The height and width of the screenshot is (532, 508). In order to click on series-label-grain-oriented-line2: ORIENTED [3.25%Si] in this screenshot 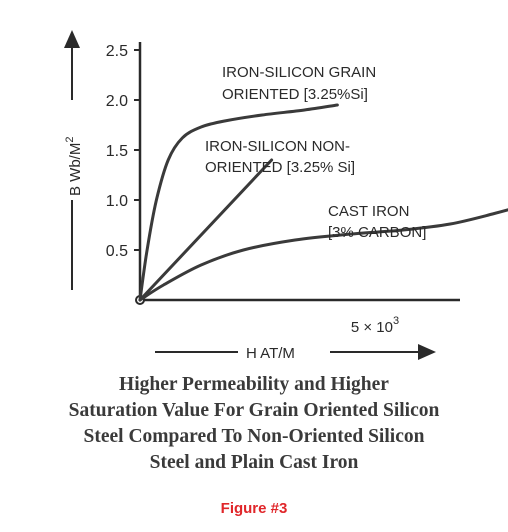, I will do `click(295, 94)`.